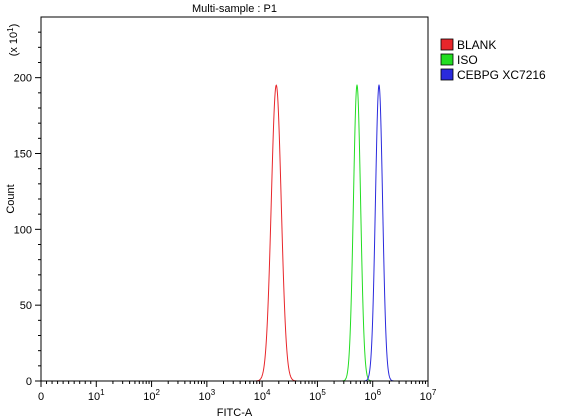 The image size is (566, 420). What do you see at coordinates (23, 230) in the screenshot?
I see `y-tick-label: 100` at bounding box center [23, 230].